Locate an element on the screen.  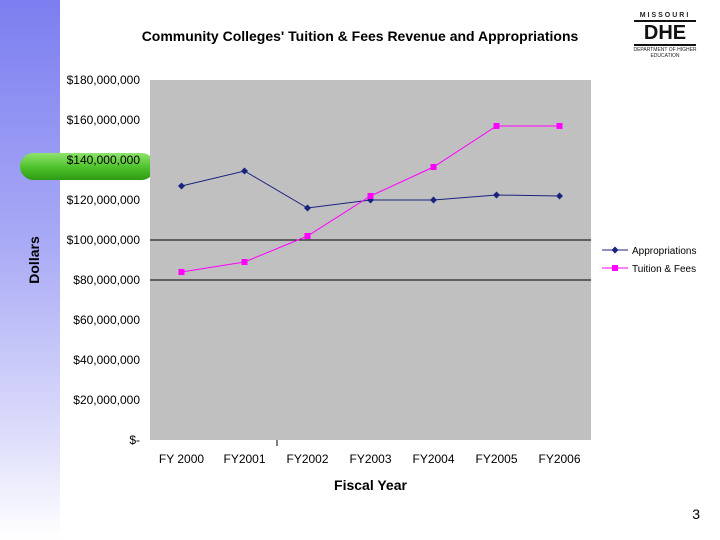
x-tick-label: FY 2000 is located at coordinates (181, 459).